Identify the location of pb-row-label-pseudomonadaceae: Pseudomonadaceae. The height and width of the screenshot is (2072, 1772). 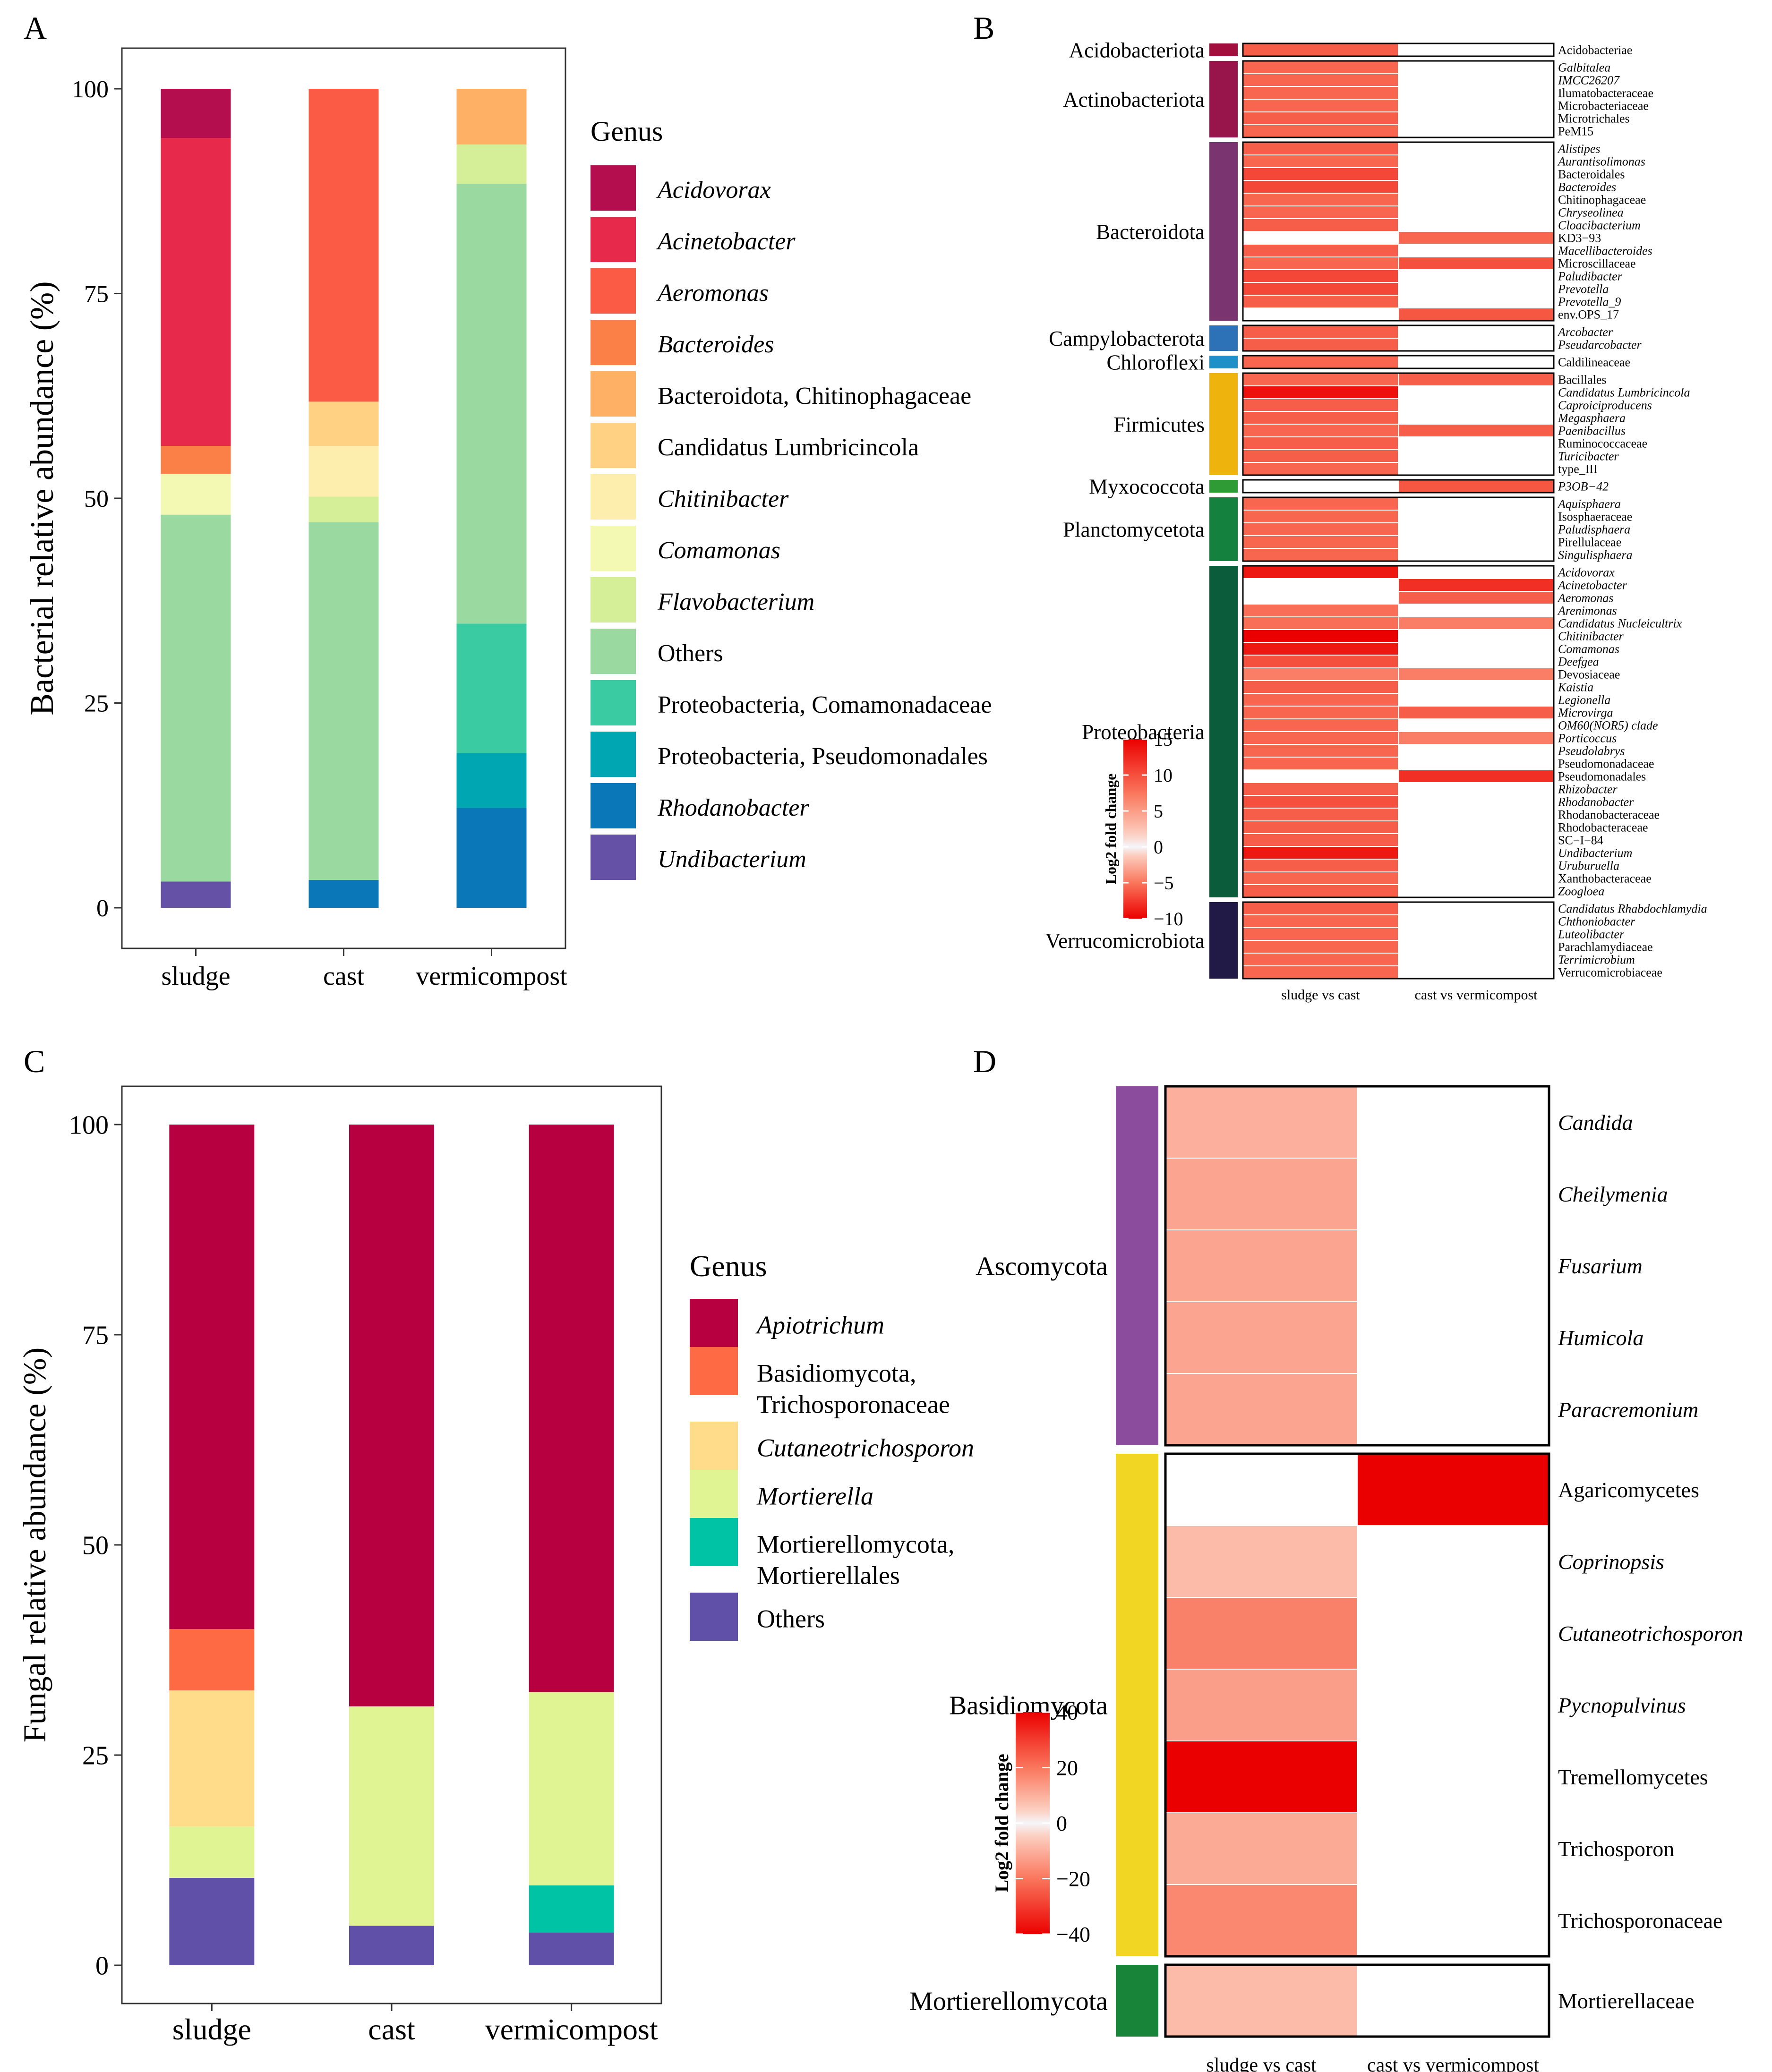
(1606, 764).